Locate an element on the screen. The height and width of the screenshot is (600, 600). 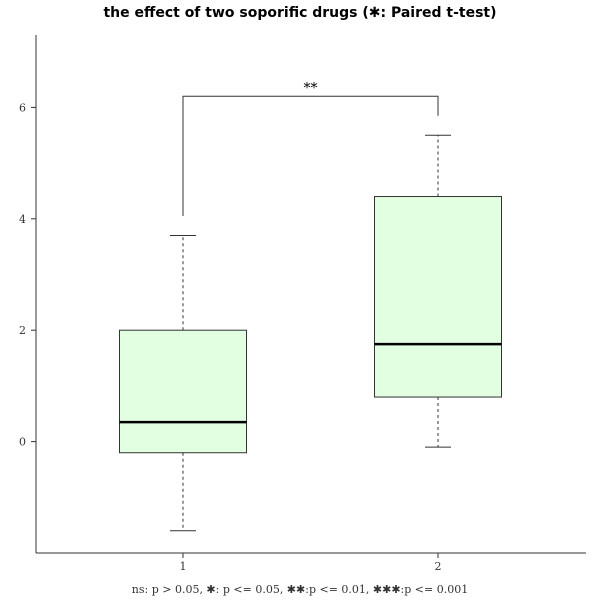
significance-label: ** is located at coordinates (311, 88).